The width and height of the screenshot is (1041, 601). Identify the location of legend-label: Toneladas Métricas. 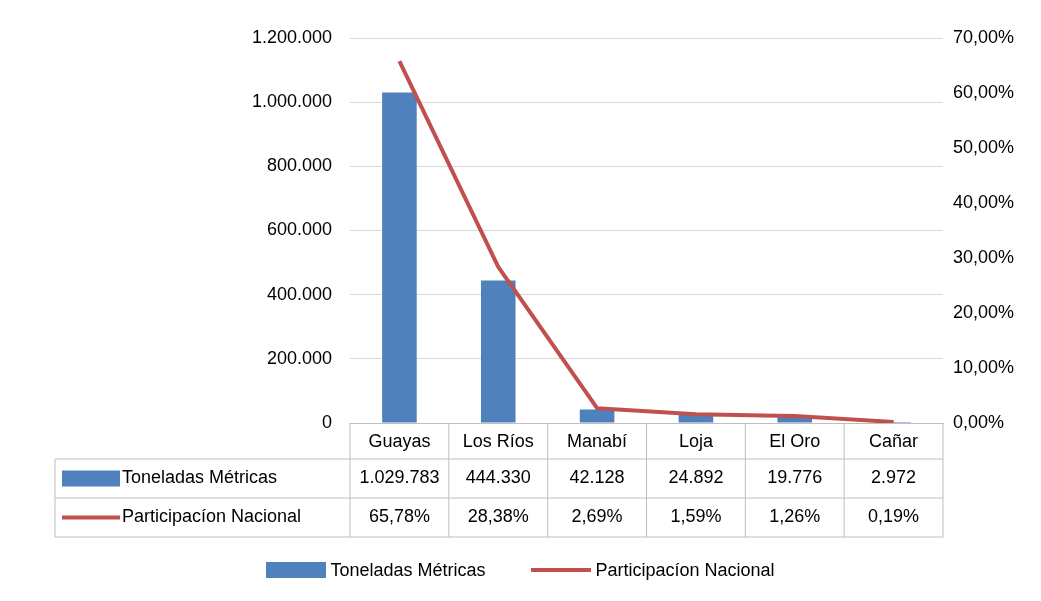
(200, 477).